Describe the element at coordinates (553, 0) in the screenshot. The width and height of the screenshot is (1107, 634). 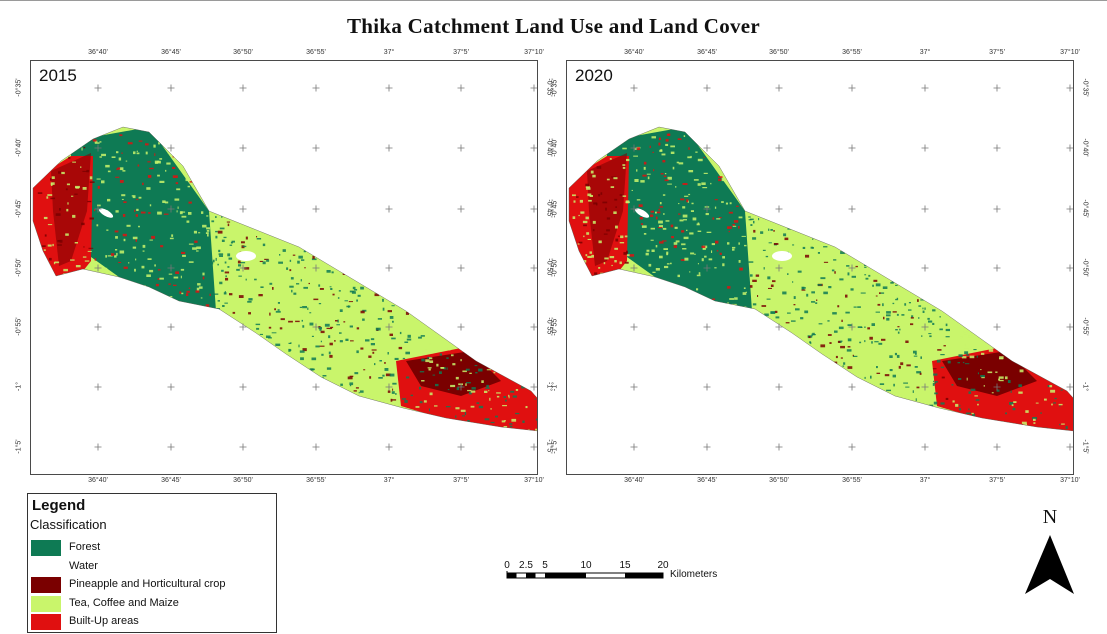
I see `top-border-line` at that location.